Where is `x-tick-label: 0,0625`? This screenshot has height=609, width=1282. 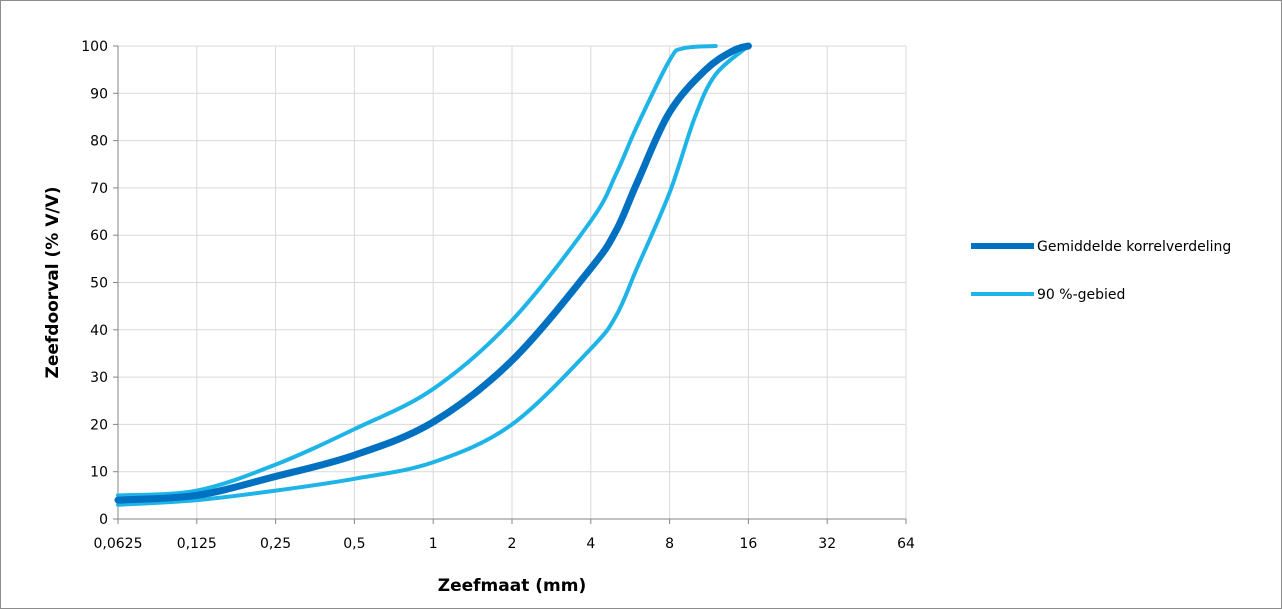
x-tick-label: 0,0625 is located at coordinates (118, 544).